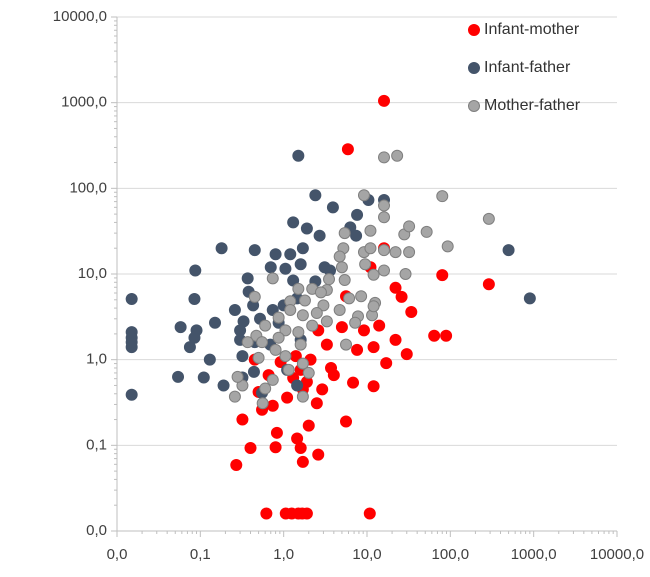  What do you see at coordinates (532, 105) in the screenshot?
I see `legend-label: Mother-father` at bounding box center [532, 105].